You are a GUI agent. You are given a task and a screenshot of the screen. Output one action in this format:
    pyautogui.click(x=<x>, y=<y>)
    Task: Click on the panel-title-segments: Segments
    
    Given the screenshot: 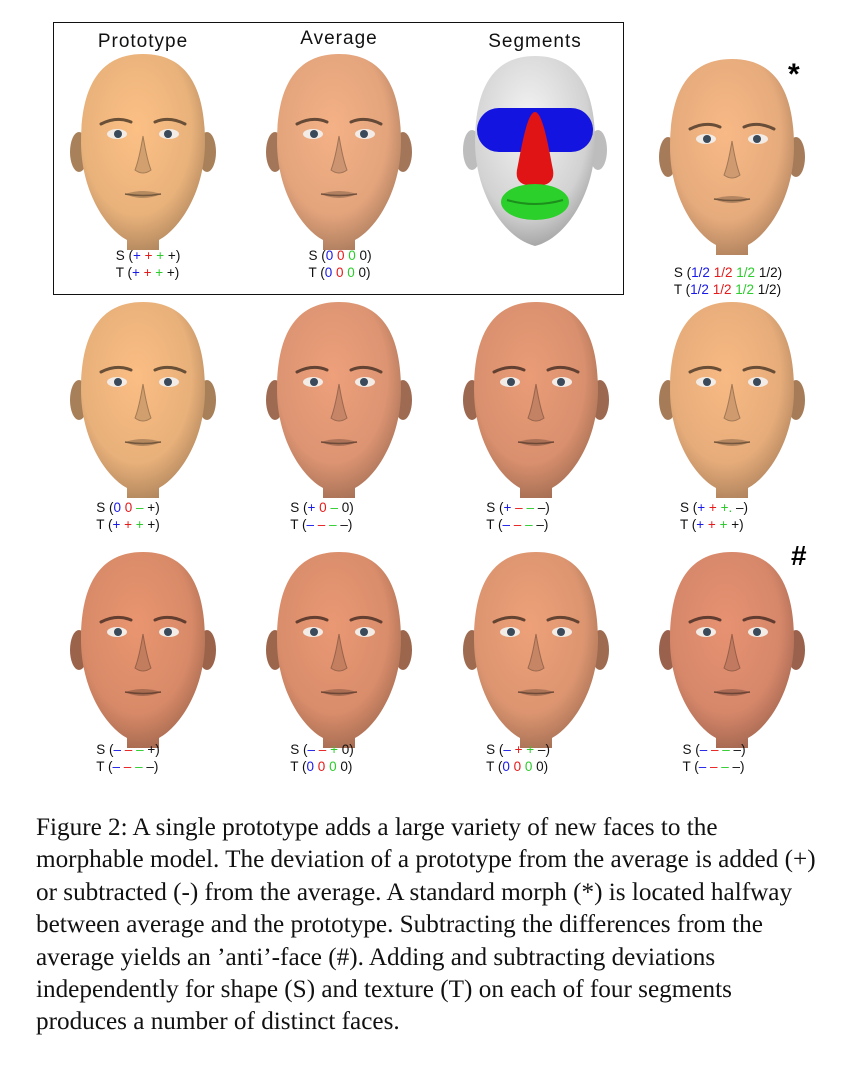 What is the action you would take?
    pyautogui.click(x=535, y=41)
    